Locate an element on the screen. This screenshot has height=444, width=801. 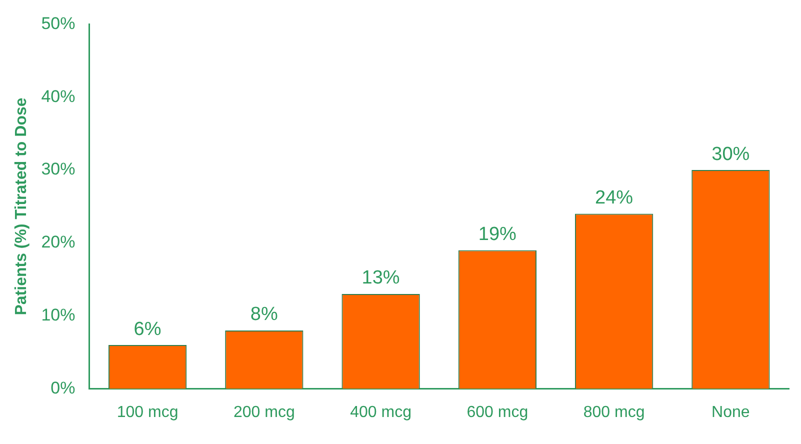
x-tick-label: 400 mcg is located at coordinates (381, 412).